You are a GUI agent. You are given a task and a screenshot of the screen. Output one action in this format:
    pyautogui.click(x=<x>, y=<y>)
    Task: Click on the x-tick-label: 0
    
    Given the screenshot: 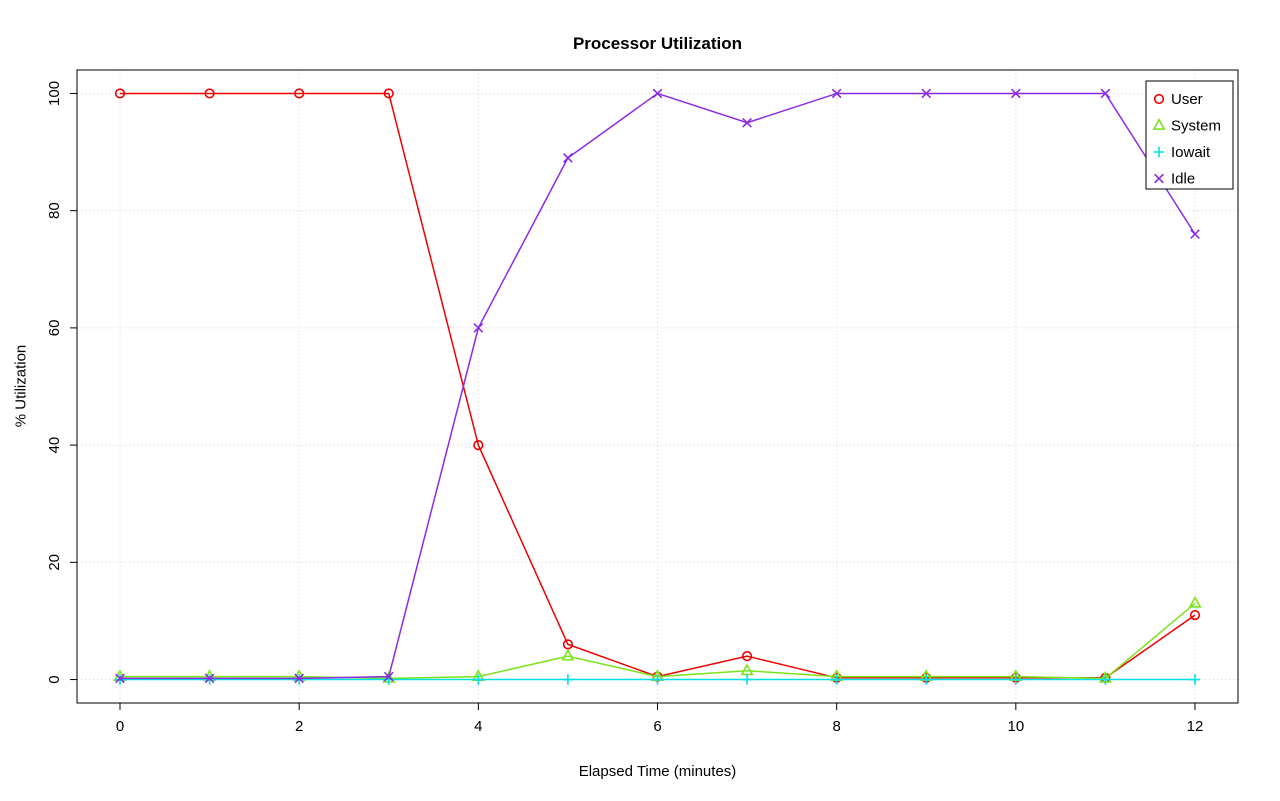 What is the action you would take?
    pyautogui.click(x=120, y=726)
    